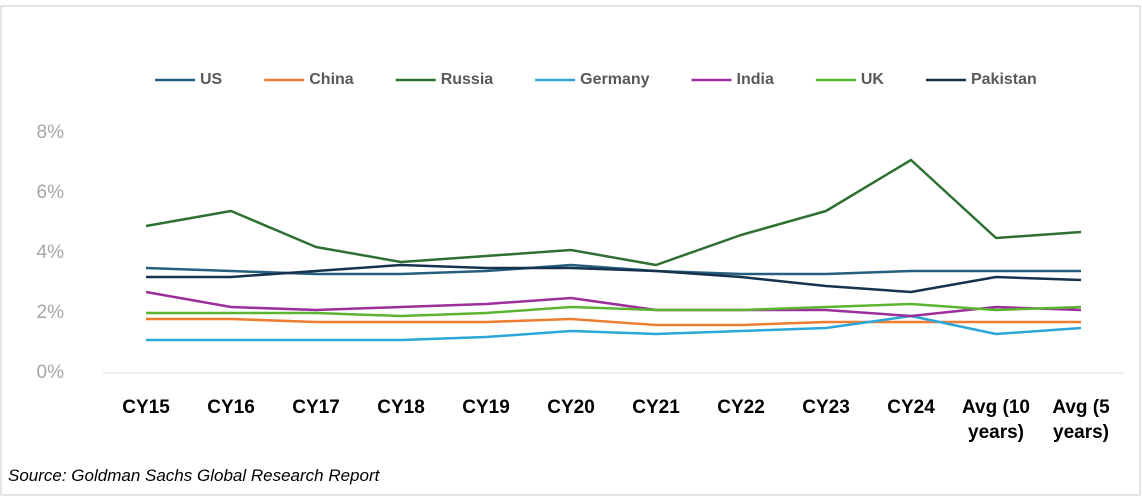 Image resolution: width=1142 pixels, height=497 pixels. What do you see at coordinates (826, 407) in the screenshot?
I see `x-tick-label: CY23` at bounding box center [826, 407].